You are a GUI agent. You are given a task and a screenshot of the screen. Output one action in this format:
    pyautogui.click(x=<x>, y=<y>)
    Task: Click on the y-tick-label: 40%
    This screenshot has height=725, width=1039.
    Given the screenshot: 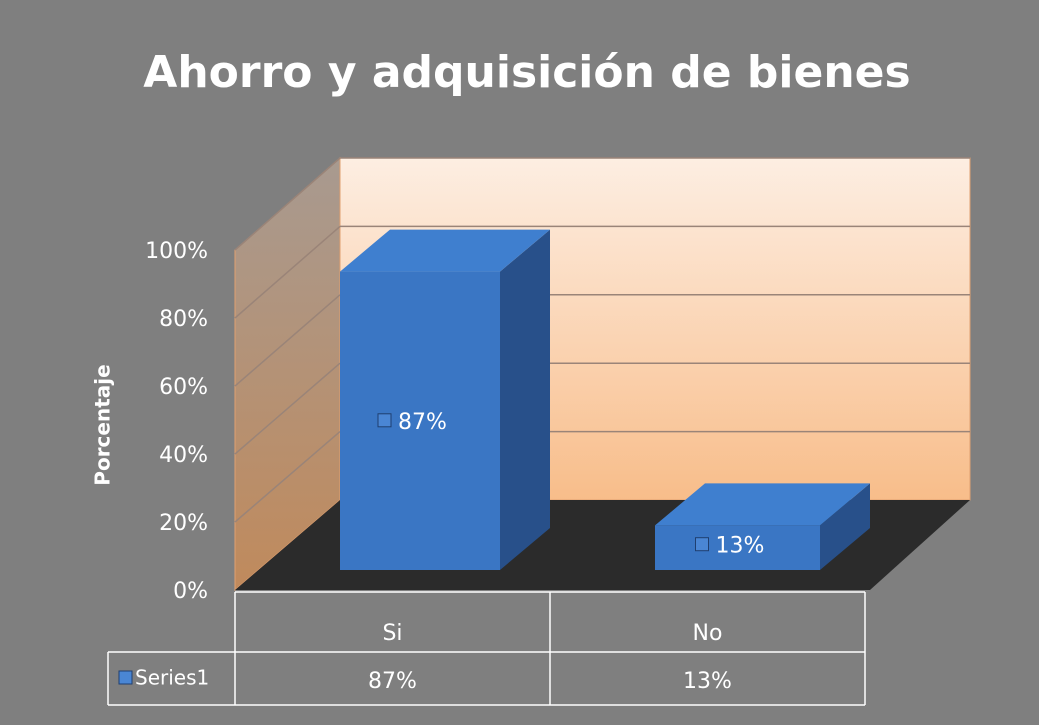 What is the action you would take?
    pyautogui.click(x=183, y=455)
    